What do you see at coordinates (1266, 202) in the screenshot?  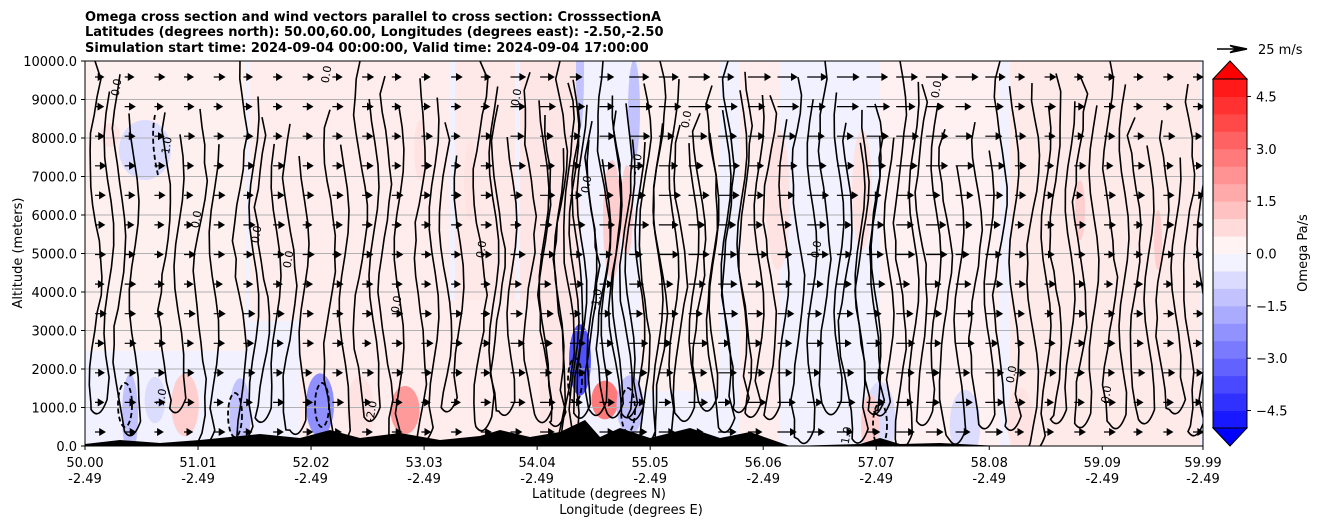 I see `colorbar-tick-label-2: 1.5` at bounding box center [1266, 202].